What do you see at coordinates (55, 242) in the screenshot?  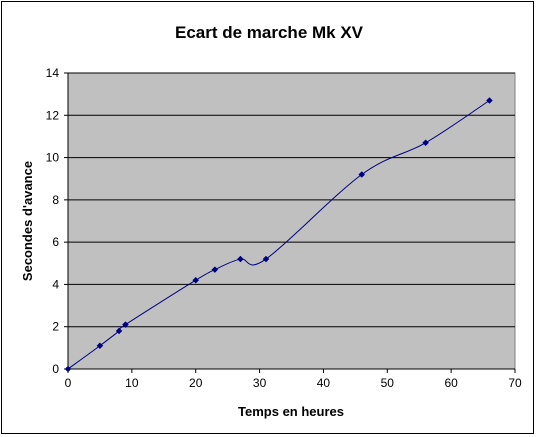 I see `y-tick-label-3: 6` at bounding box center [55, 242].